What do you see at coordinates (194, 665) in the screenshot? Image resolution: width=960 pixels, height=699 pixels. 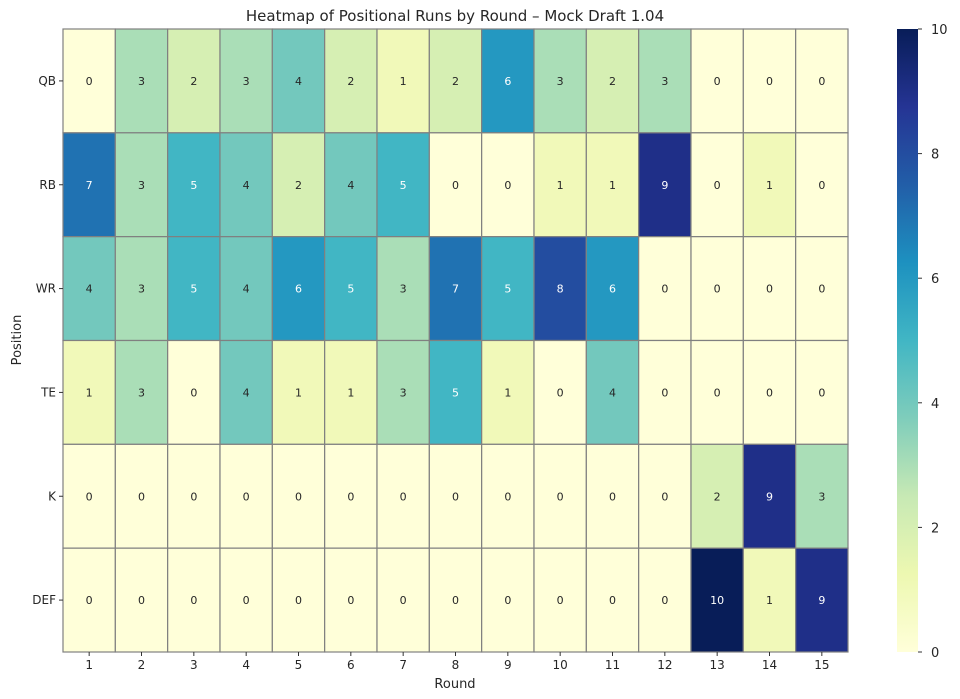 I see `x-tick-label: 3` at bounding box center [194, 665].